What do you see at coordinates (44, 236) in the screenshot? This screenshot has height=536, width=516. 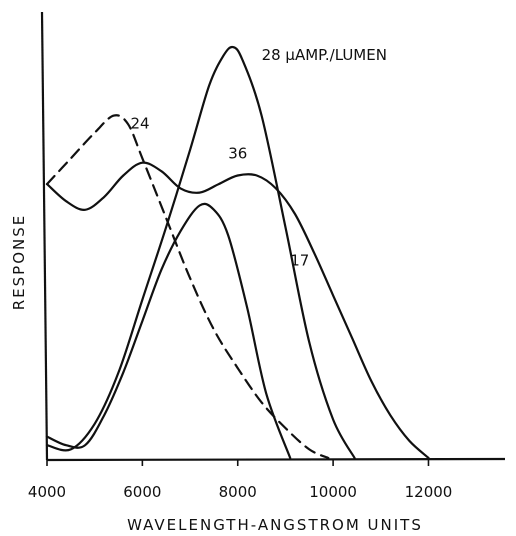 I see `y-axis` at bounding box center [44, 236].